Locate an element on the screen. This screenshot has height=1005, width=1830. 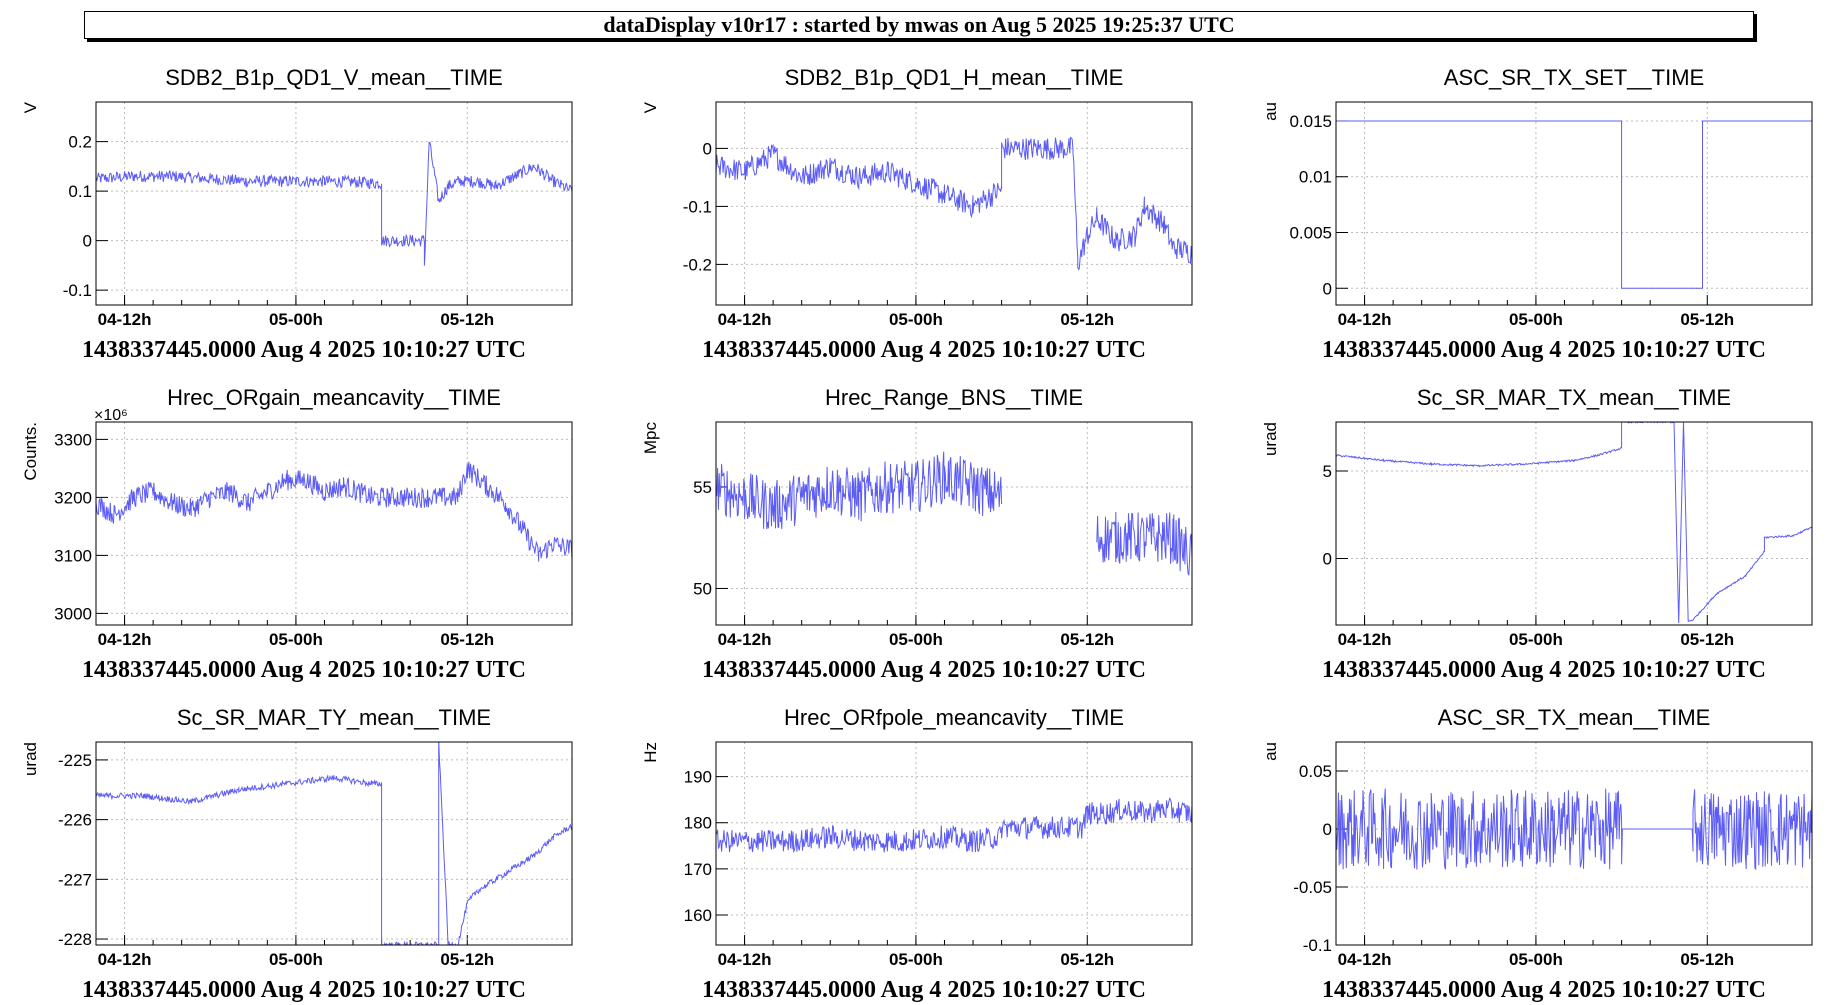
y-axis-label: Mpc is located at coordinates (650, 438).